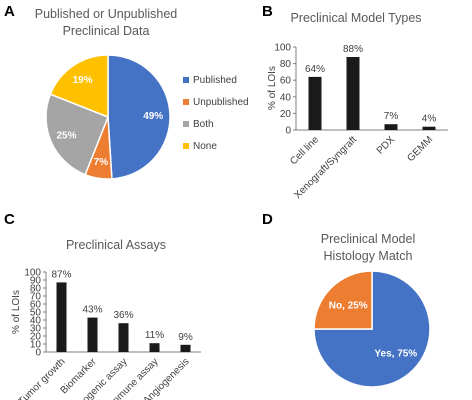 The height and width of the screenshot is (400, 472). What do you see at coordinates (286, 114) in the screenshot?
I see `panel-b-y-tick-label: 20` at bounding box center [286, 114].